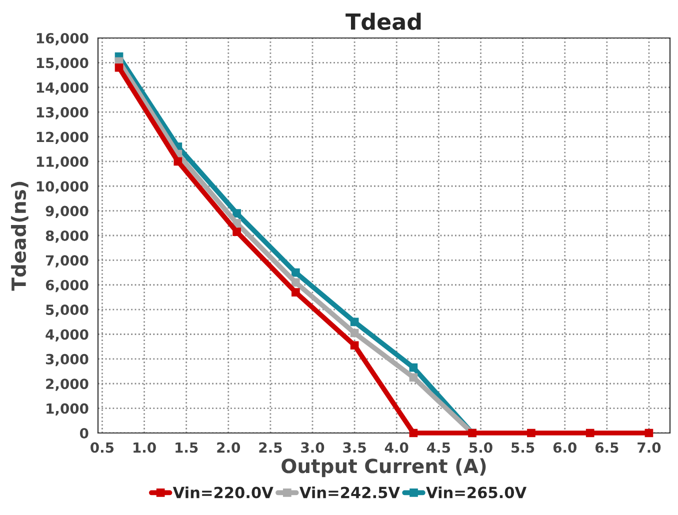 Image resolution: width=678 pixels, height=515 pixels. I want to click on x-tick-label: 4.5, so click(438, 447).